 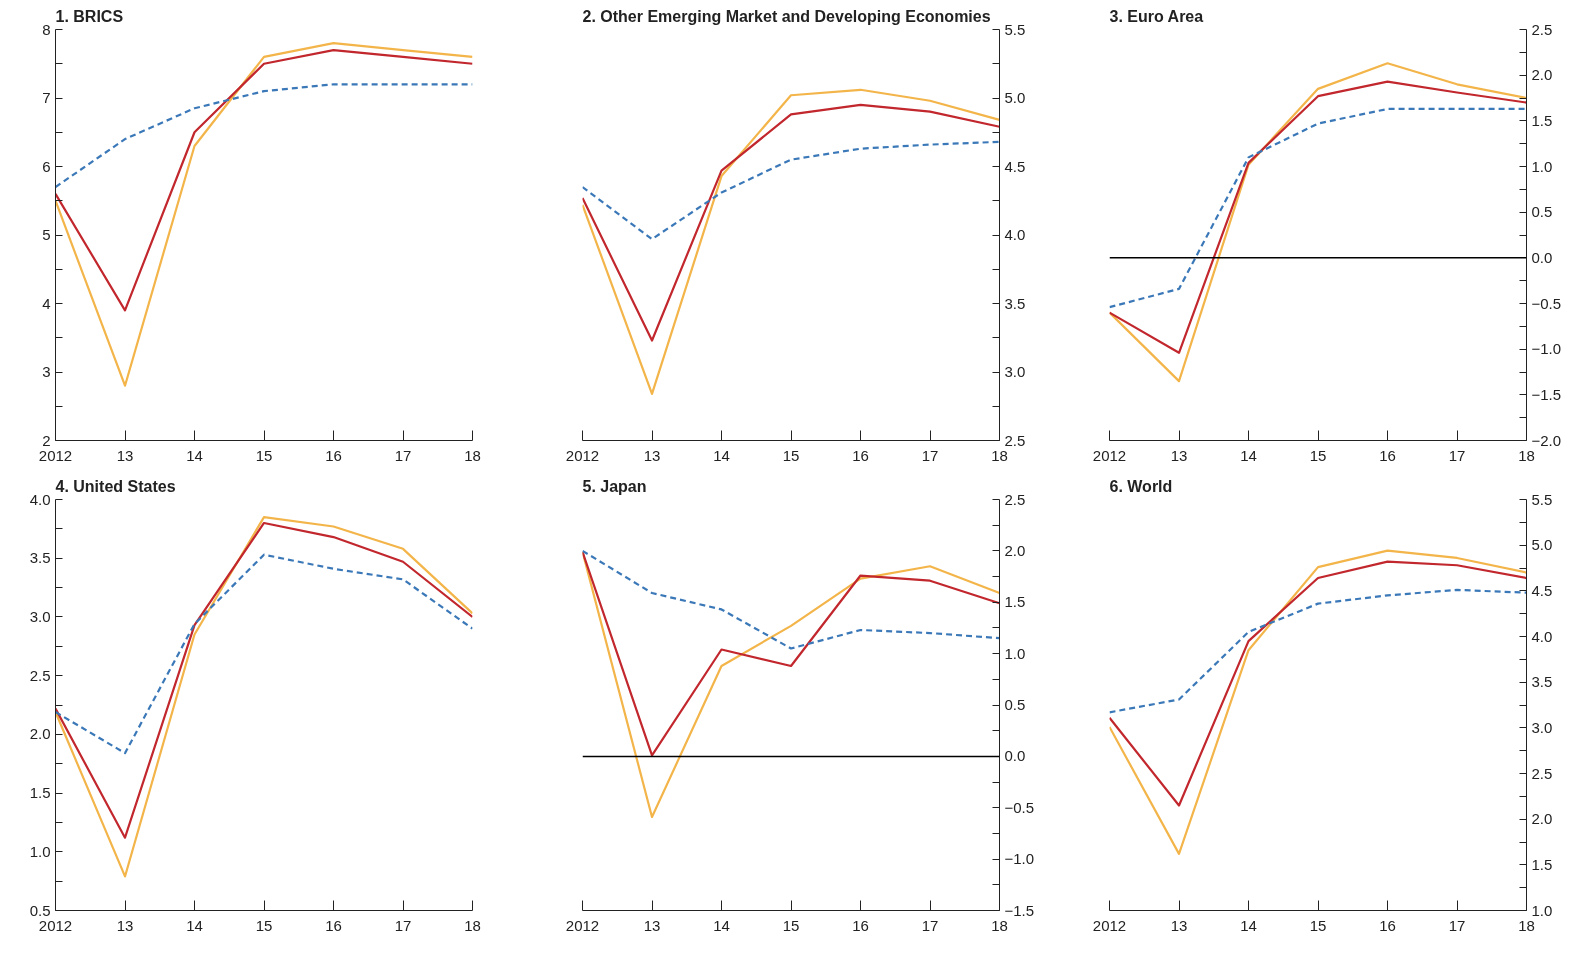 I want to click on y-tick-label: 3.5, so click(x=40, y=558).